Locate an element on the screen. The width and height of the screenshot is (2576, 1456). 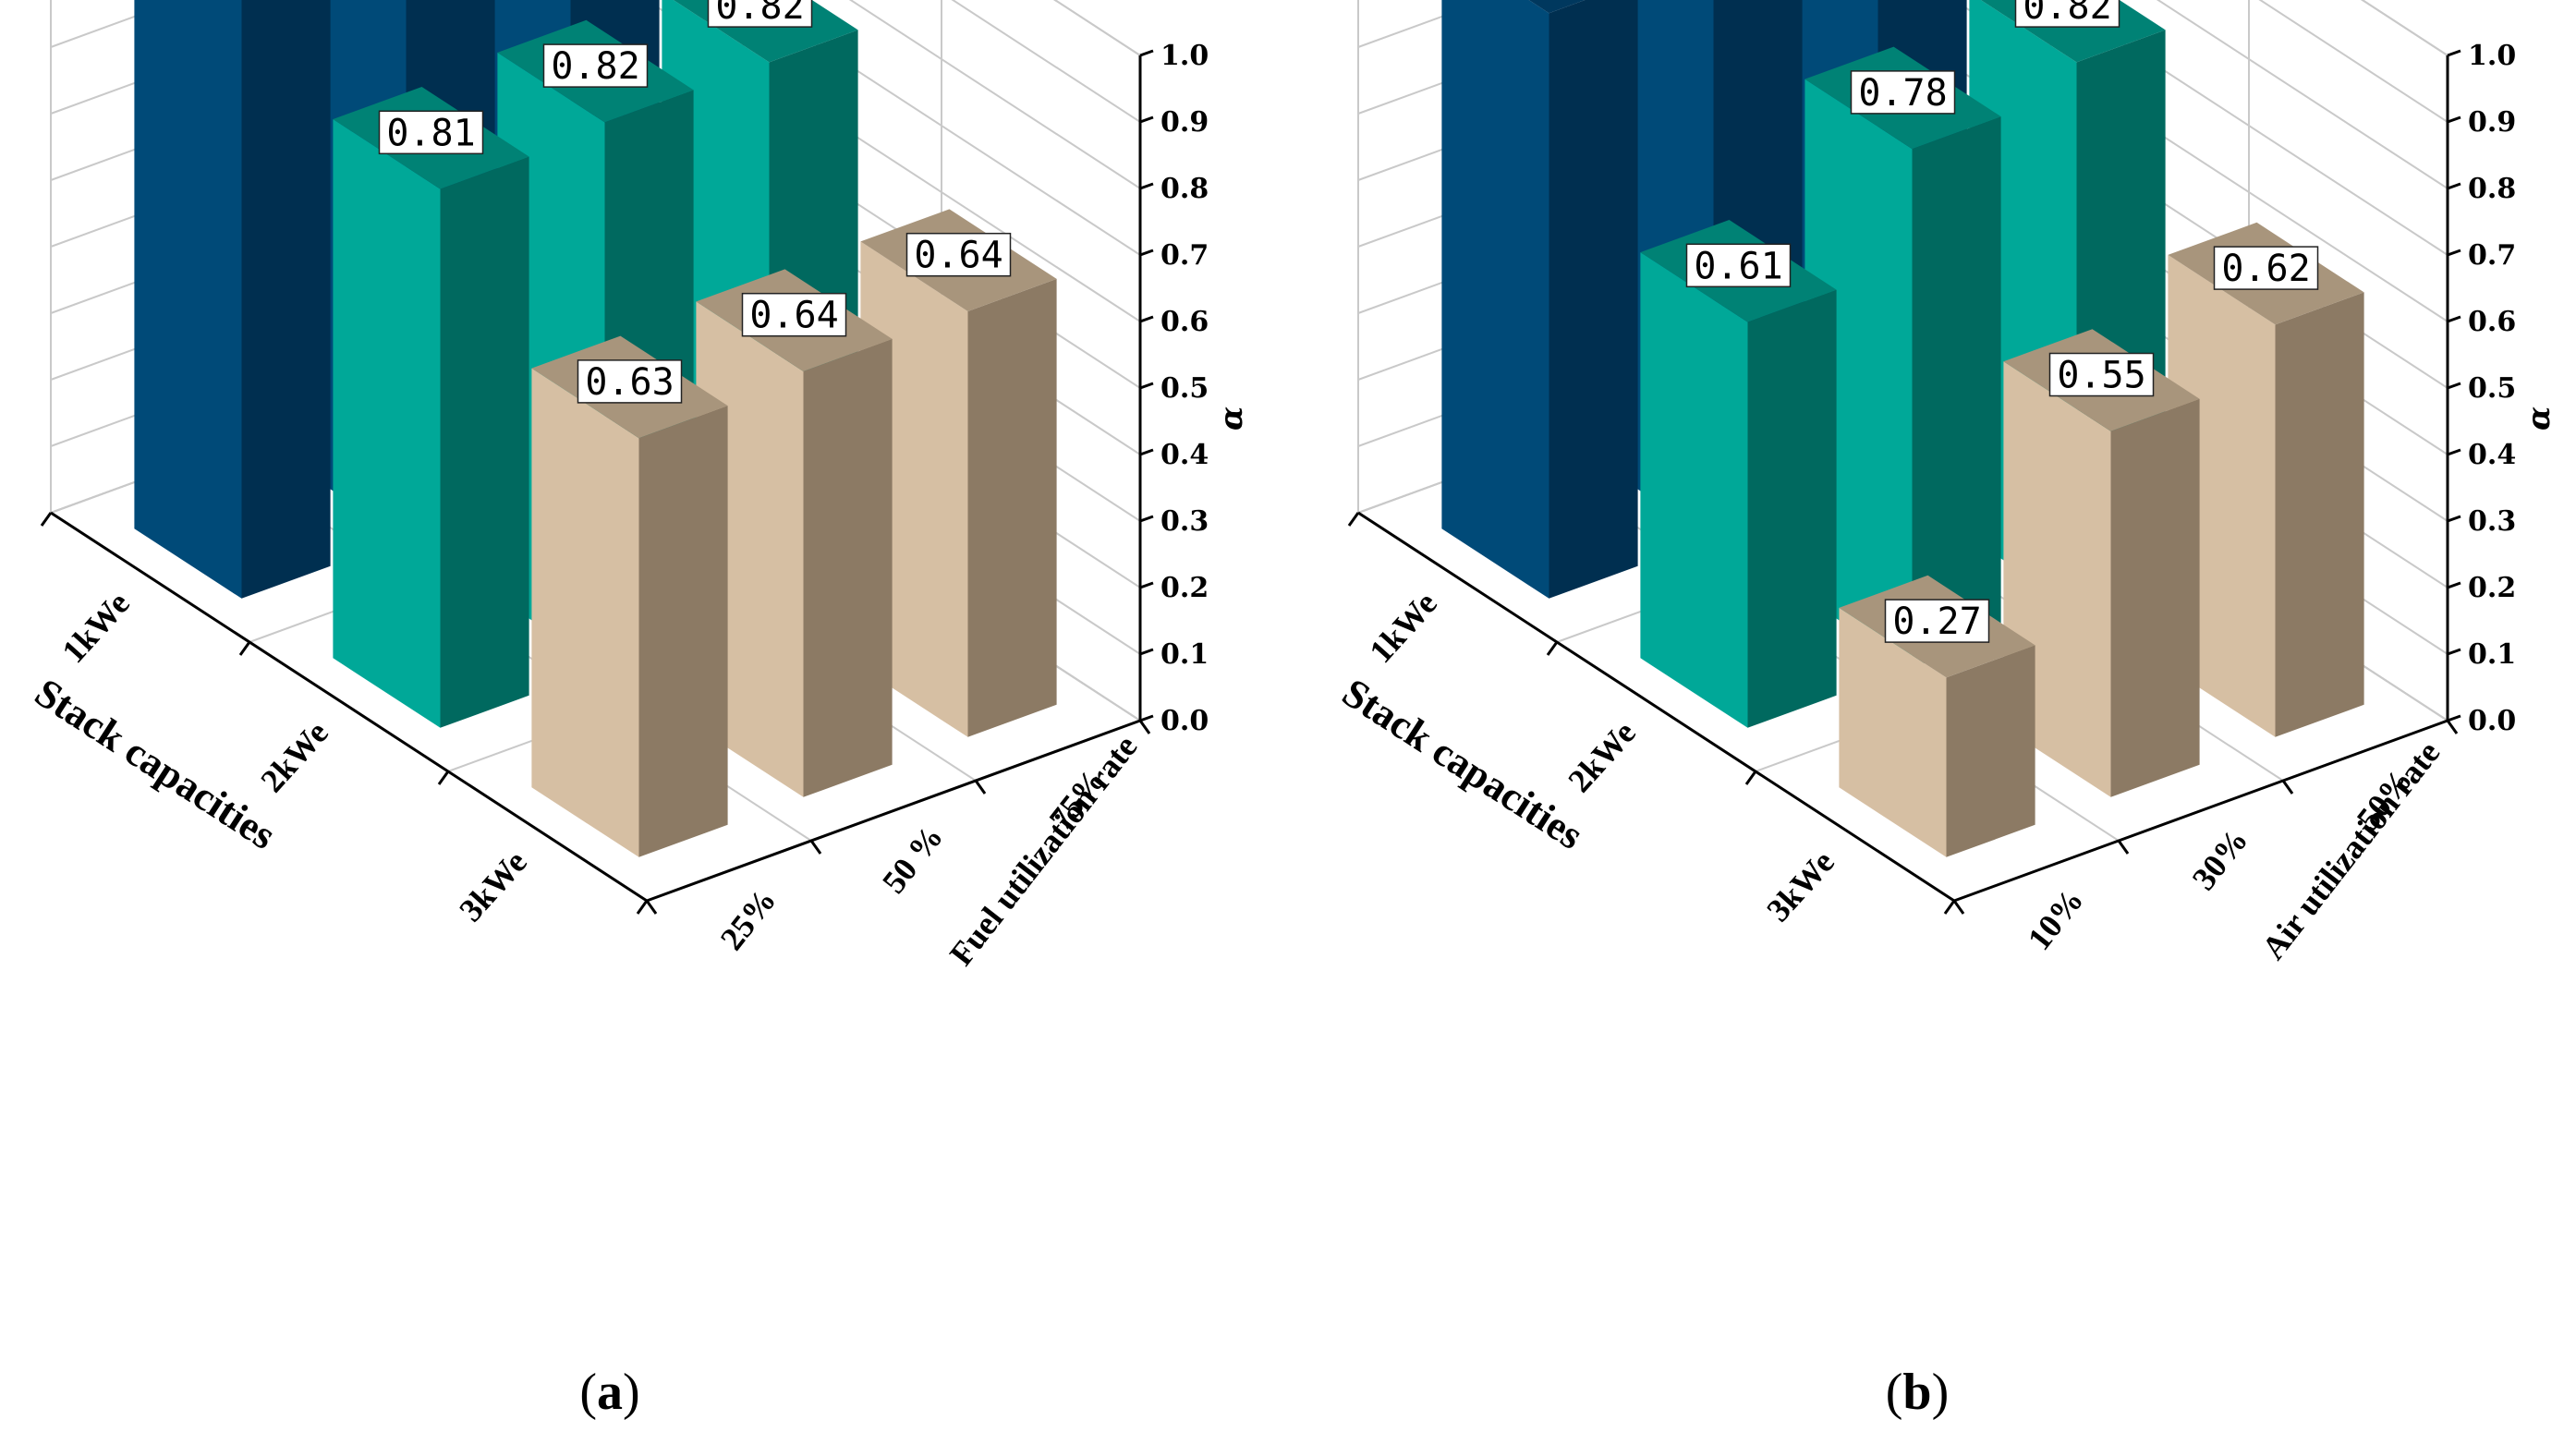
value-label: 0.64 is located at coordinates (958, 256).